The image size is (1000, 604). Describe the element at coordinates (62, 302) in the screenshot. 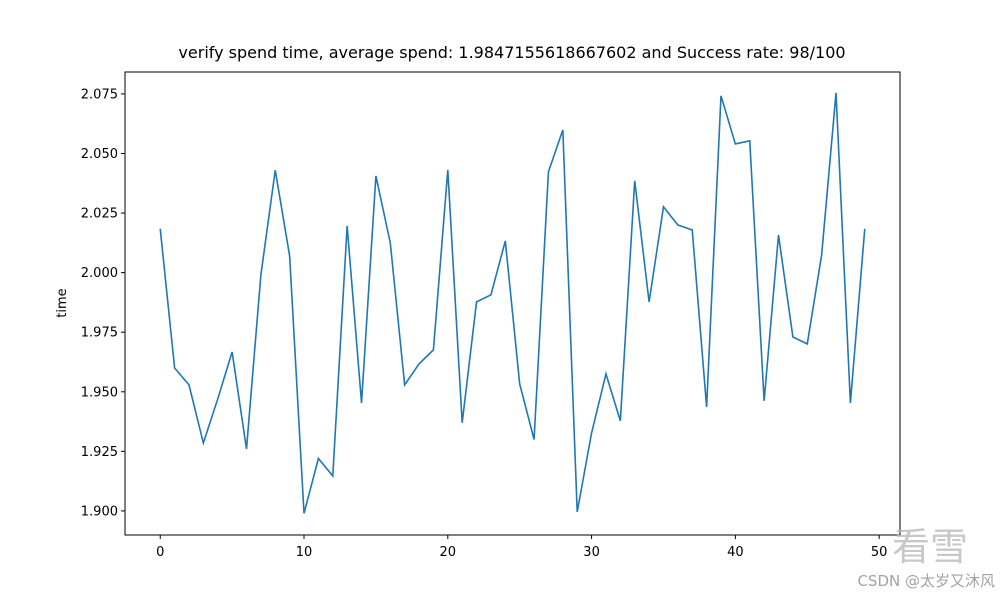

I see `y-axis-label: time` at that location.